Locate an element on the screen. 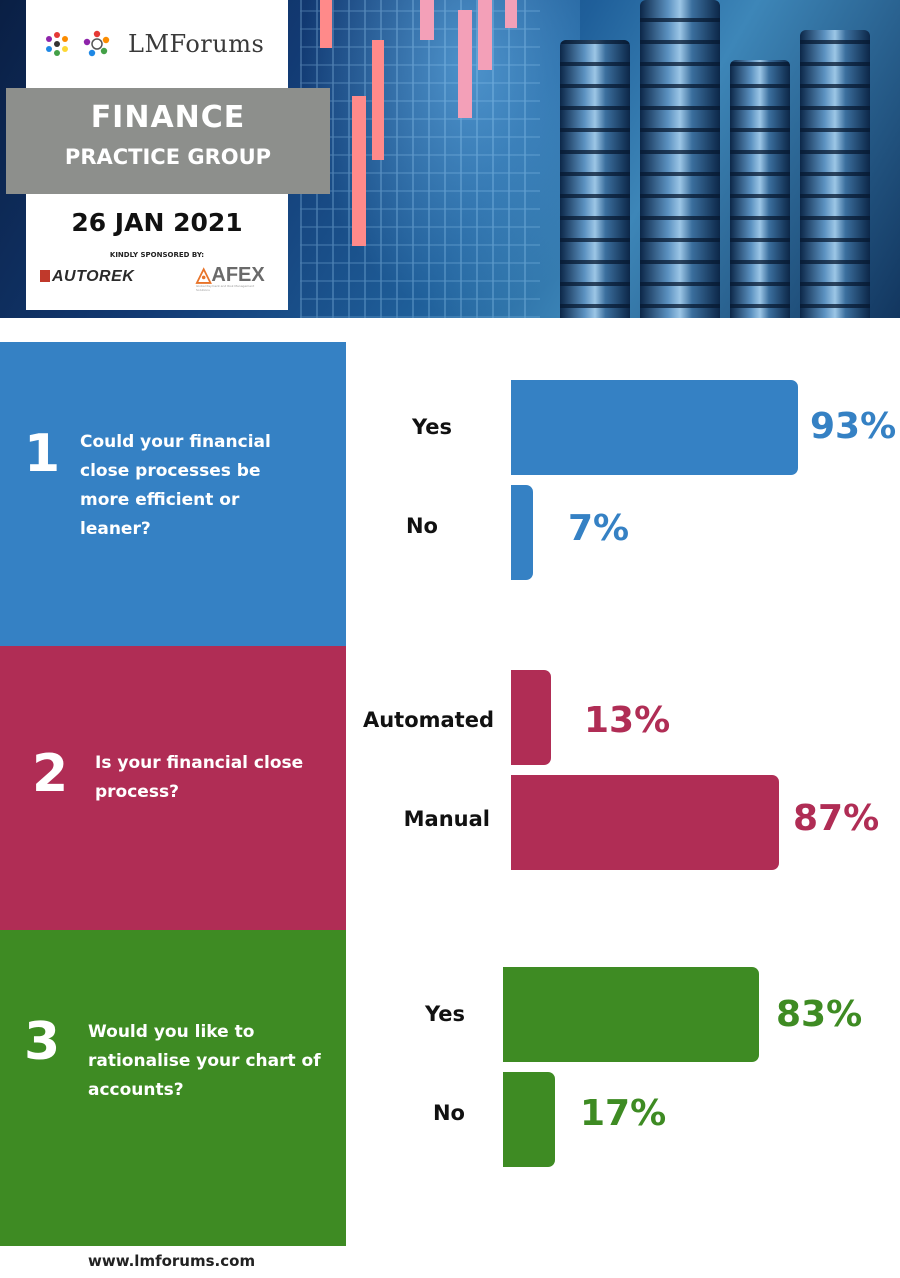 The image size is (900, 1278). event-date: 26 JAN 2021 is located at coordinates (157, 222).